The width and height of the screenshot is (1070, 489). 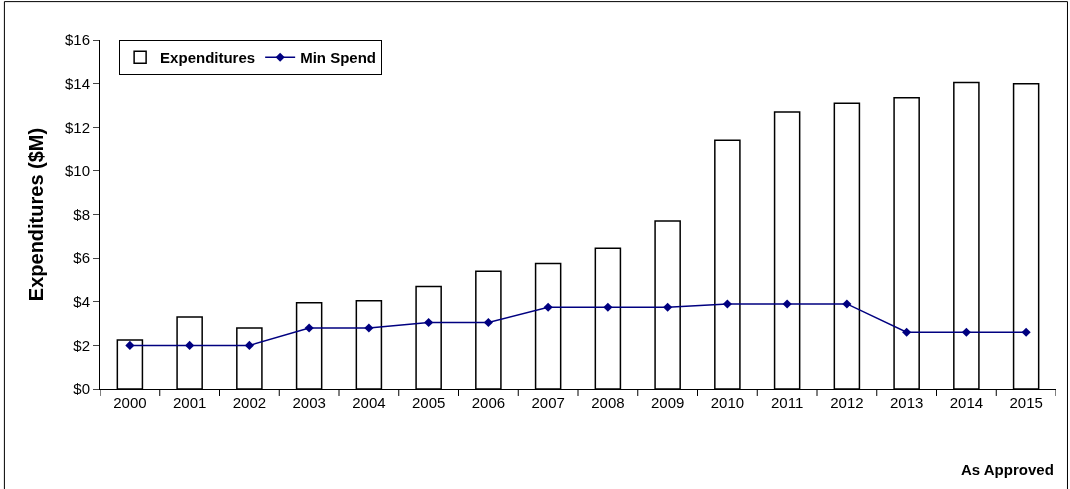 What do you see at coordinates (847, 402) in the screenshot?
I see `x-tick-label: 2012` at bounding box center [847, 402].